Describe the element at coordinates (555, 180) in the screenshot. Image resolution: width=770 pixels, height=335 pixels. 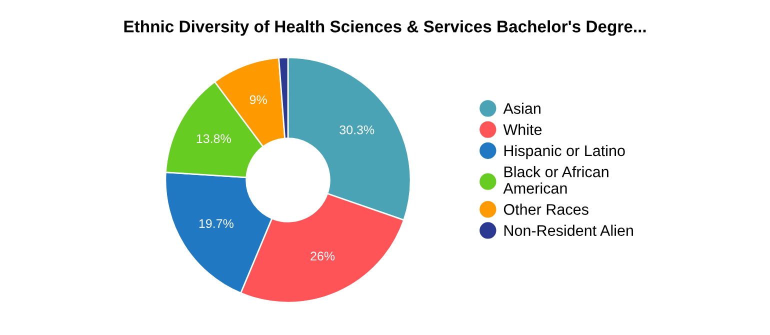
I see `legend-label: Black or African American` at that location.